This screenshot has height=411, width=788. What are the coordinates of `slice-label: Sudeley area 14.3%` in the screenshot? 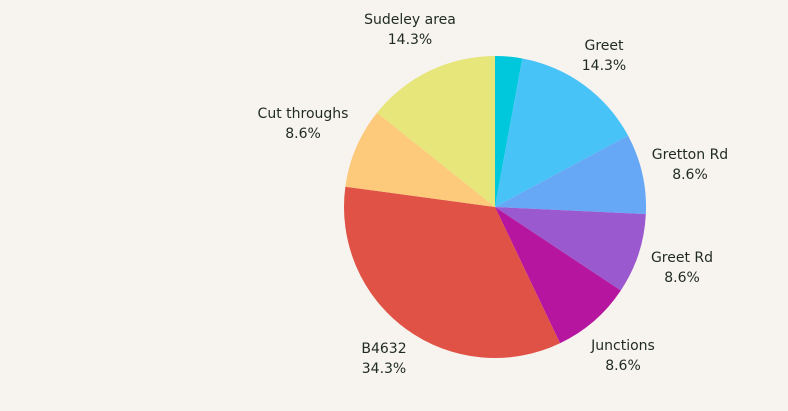 It's located at (410, 30).